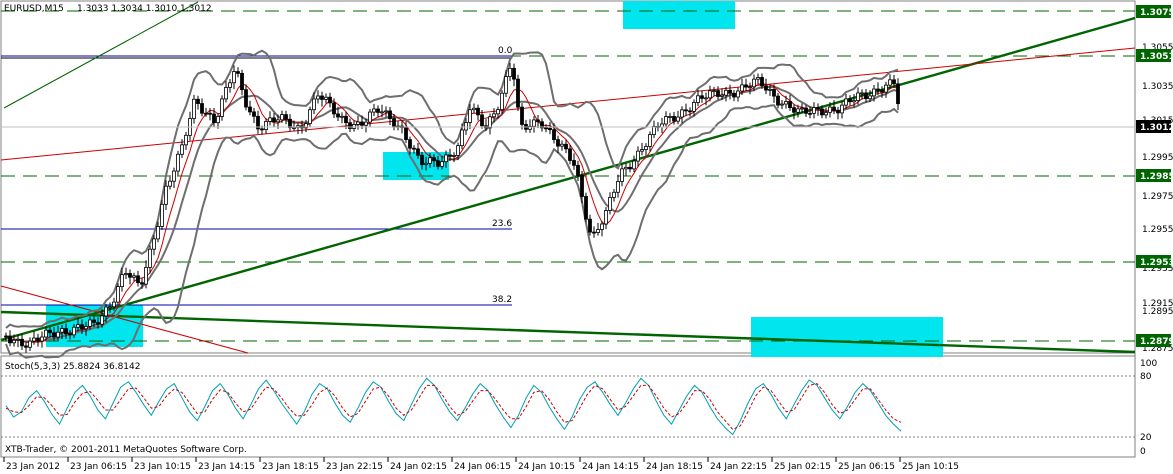  Describe the element at coordinates (679, 15) in the screenshot. I see `zone-top` at that location.